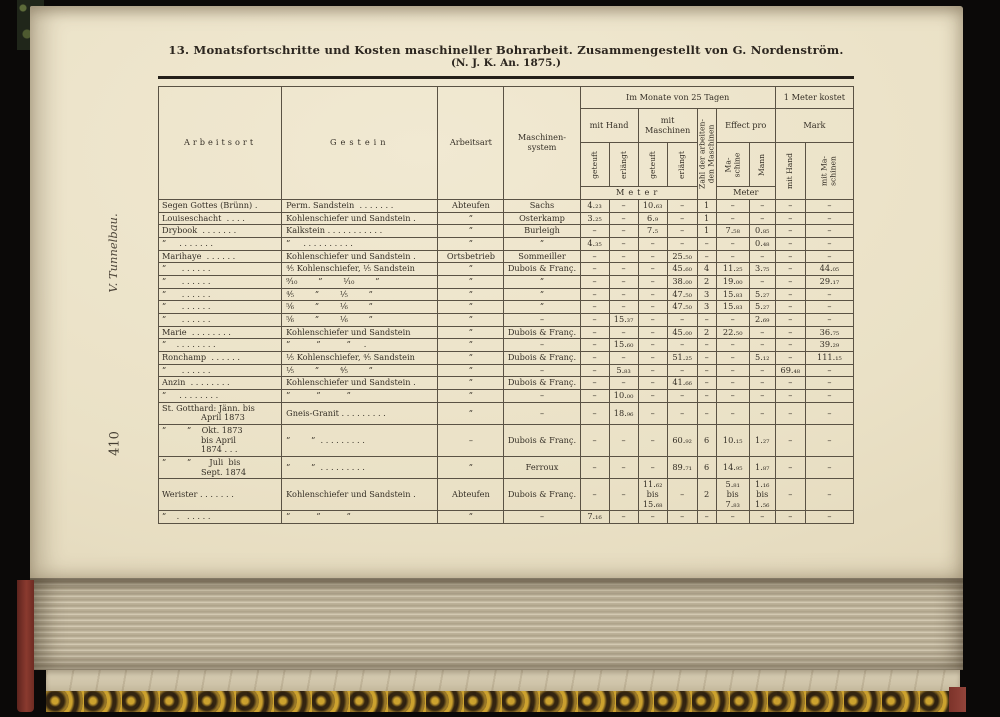 The width and height of the screenshot is (1000, 717). I want to click on table-cell: 3.₂₅, so click(594, 218).